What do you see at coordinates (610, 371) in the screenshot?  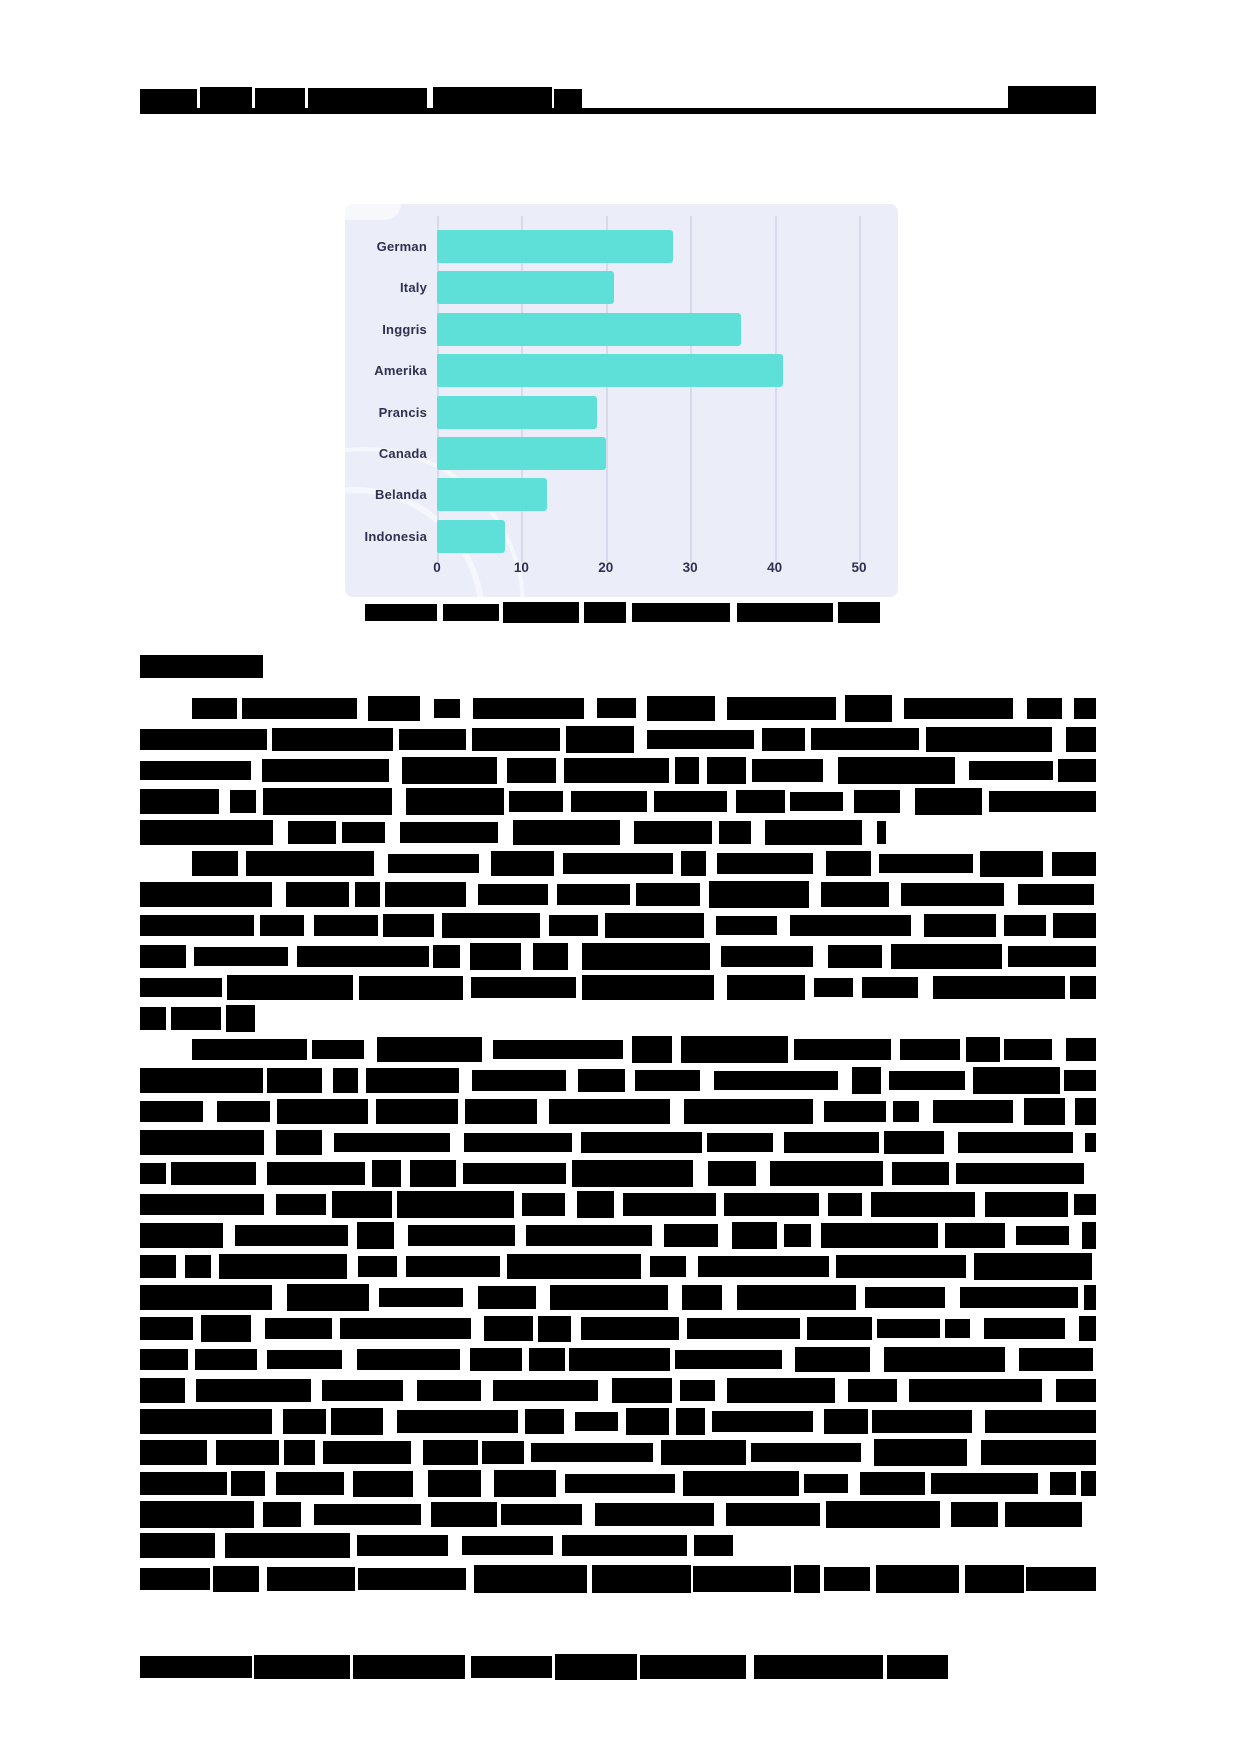 I see `bar-amerika` at bounding box center [610, 371].